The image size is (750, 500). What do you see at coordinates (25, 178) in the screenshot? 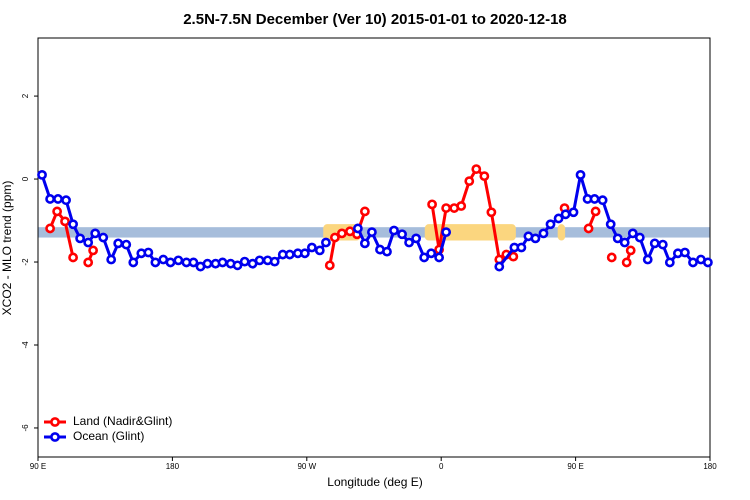
I see `y-tick-label: 0` at bounding box center [25, 178].